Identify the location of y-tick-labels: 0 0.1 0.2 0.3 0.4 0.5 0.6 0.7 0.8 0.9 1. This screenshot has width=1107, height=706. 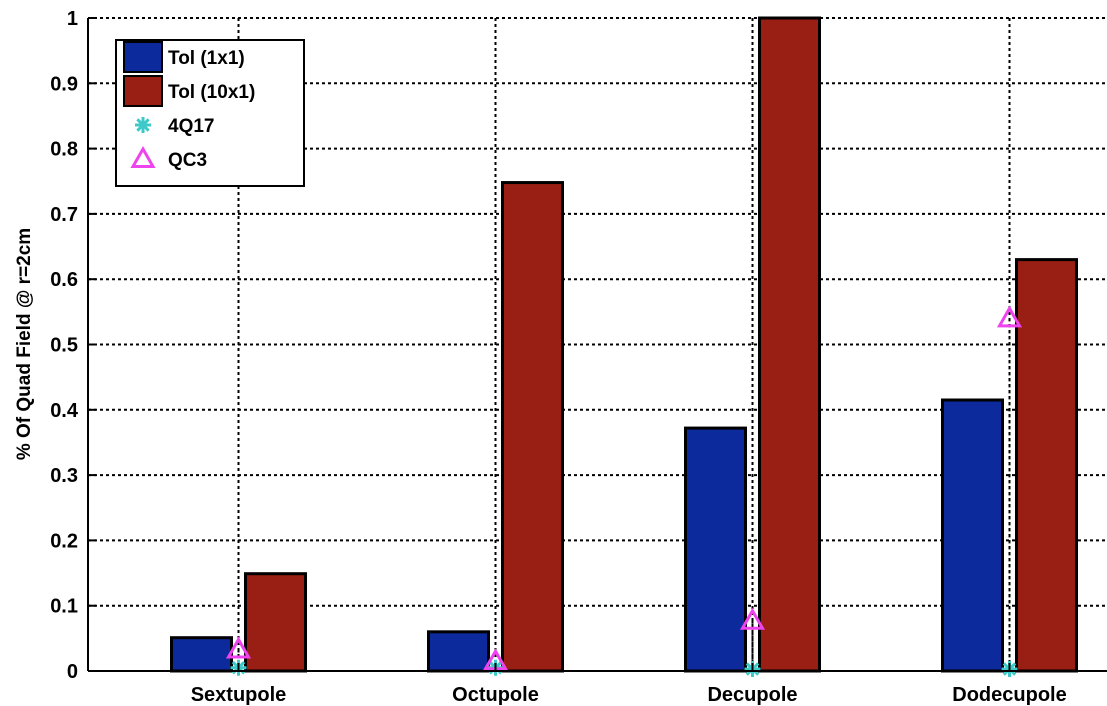
(64, 345).